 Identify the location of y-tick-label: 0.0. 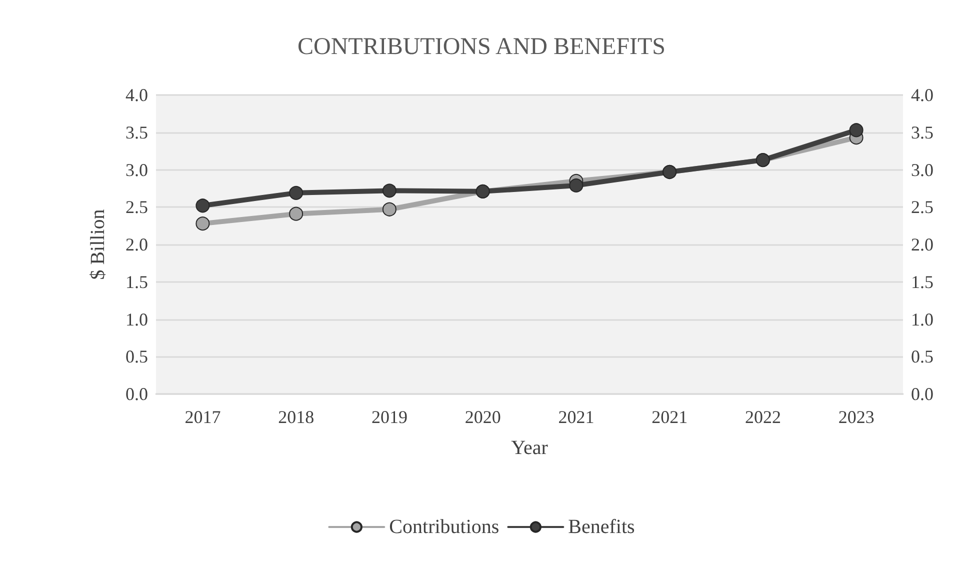
(137, 394).